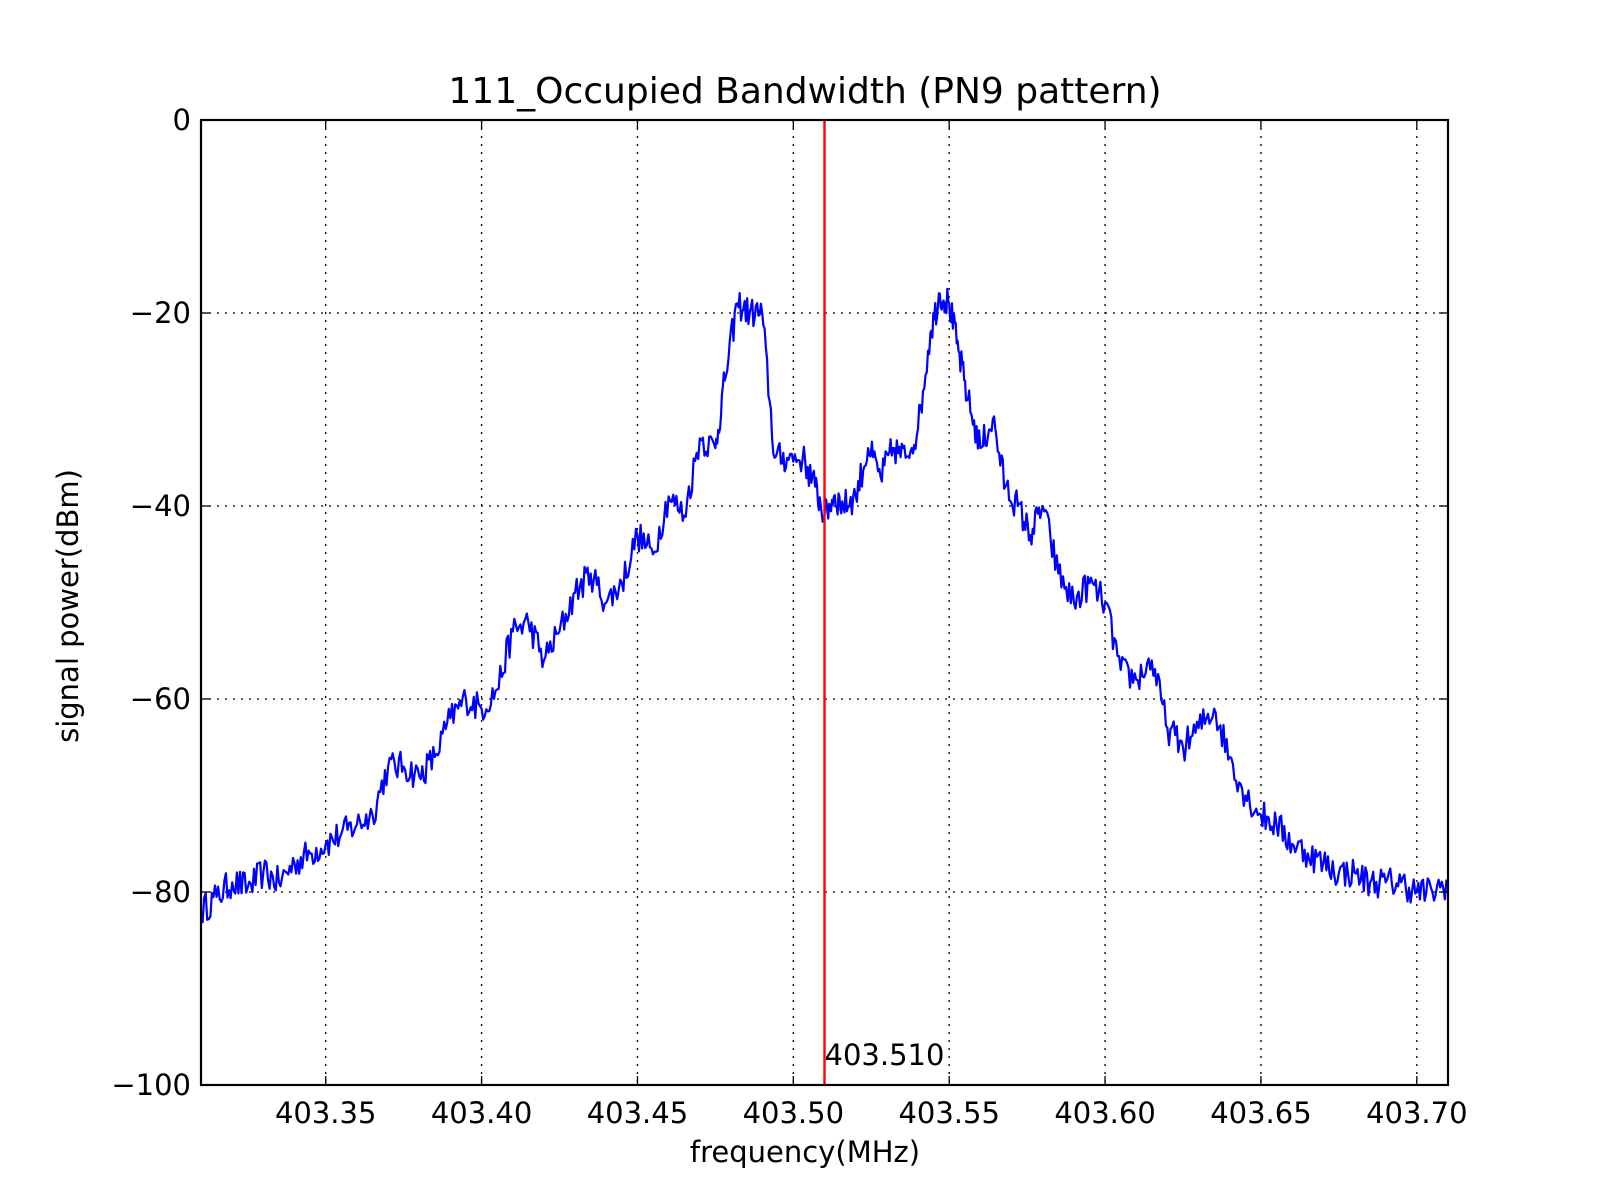 The height and width of the screenshot is (1200, 1600). I want to click on y-tick-label: 0, so click(182, 120).